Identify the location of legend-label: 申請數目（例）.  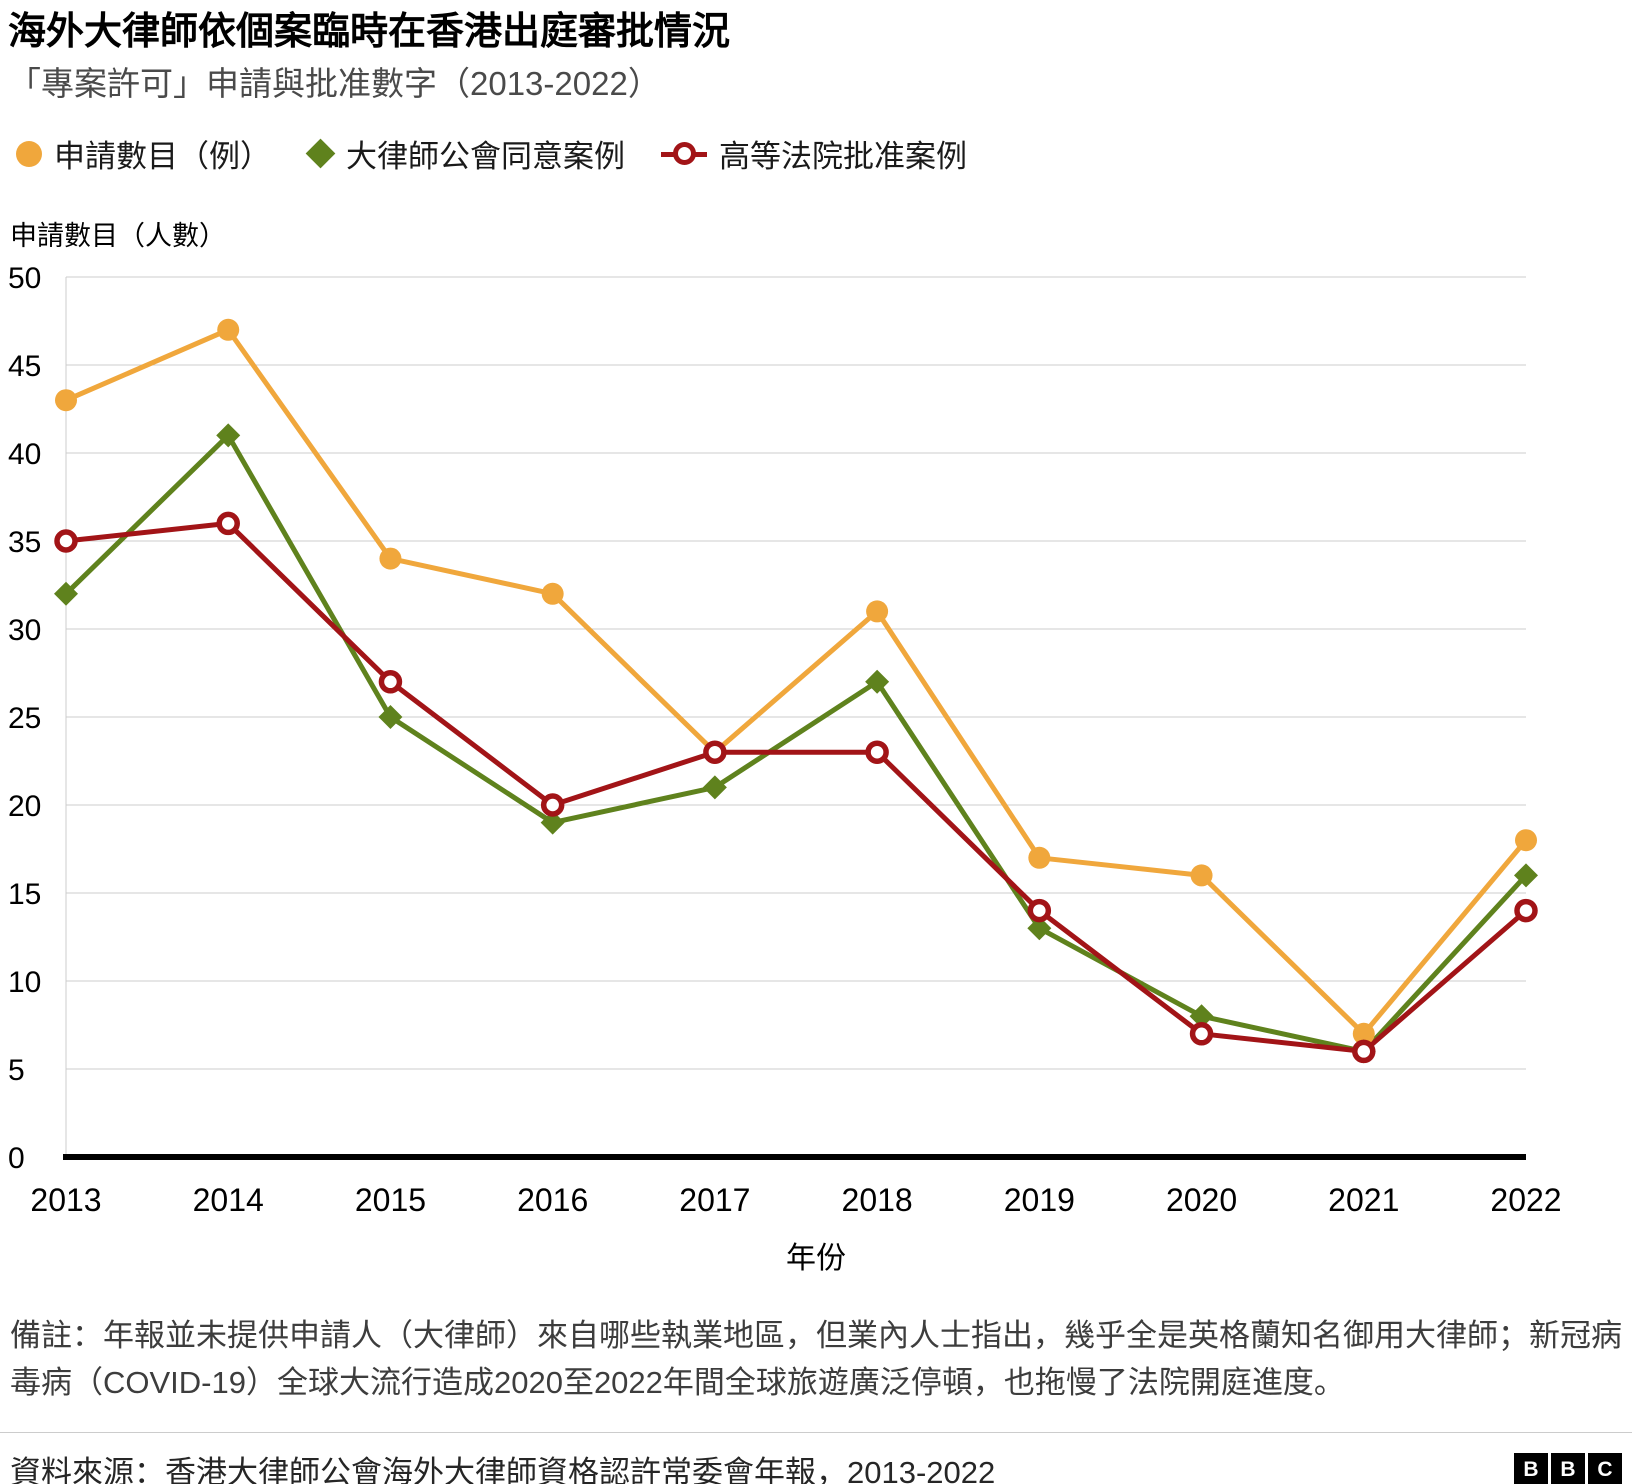
(162, 157).